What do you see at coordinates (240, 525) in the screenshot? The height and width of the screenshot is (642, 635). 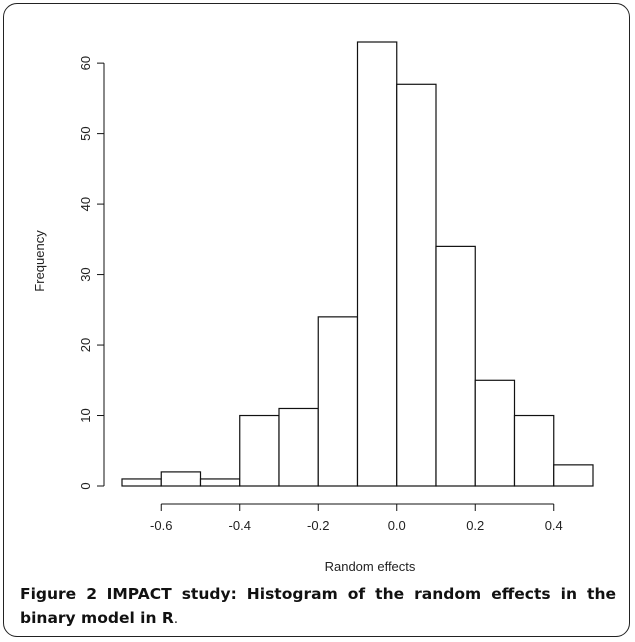 I see `x-tick-label: -0.4` at bounding box center [240, 525].